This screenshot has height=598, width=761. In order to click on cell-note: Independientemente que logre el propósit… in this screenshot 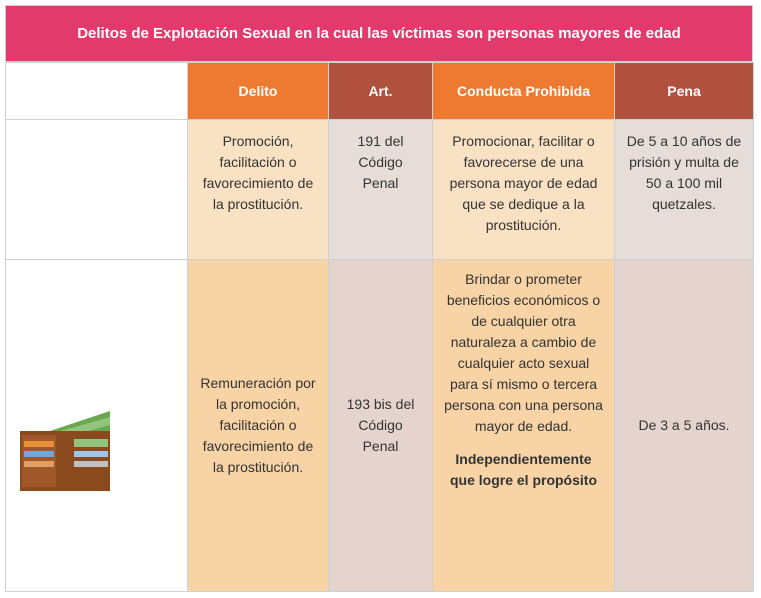, I will do `click(523, 469)`.